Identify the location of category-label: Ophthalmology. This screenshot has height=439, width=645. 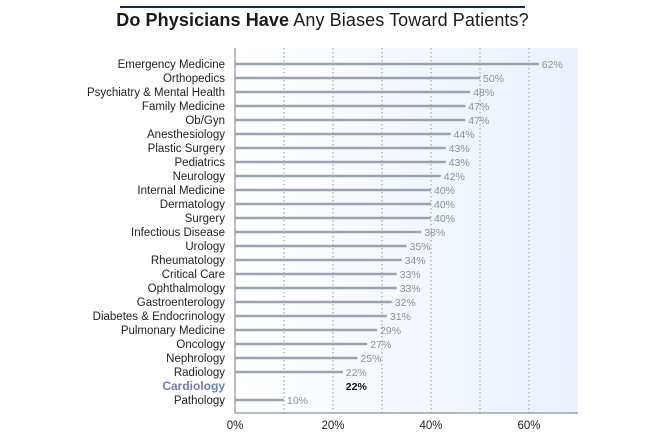
(187, 289).